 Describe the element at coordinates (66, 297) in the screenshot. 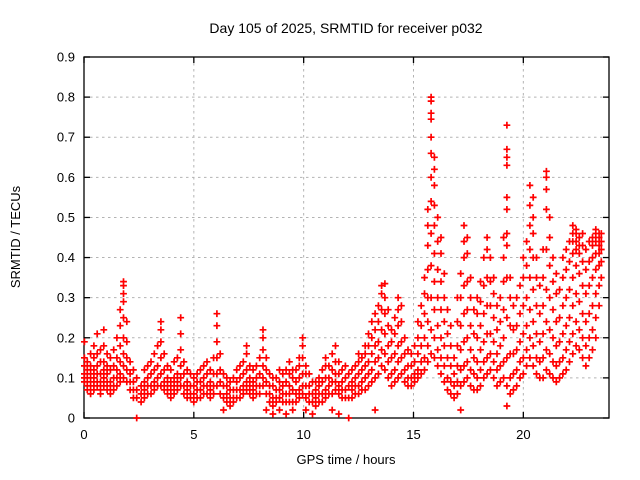

I see `y-tick-label: 0.3` at that location.